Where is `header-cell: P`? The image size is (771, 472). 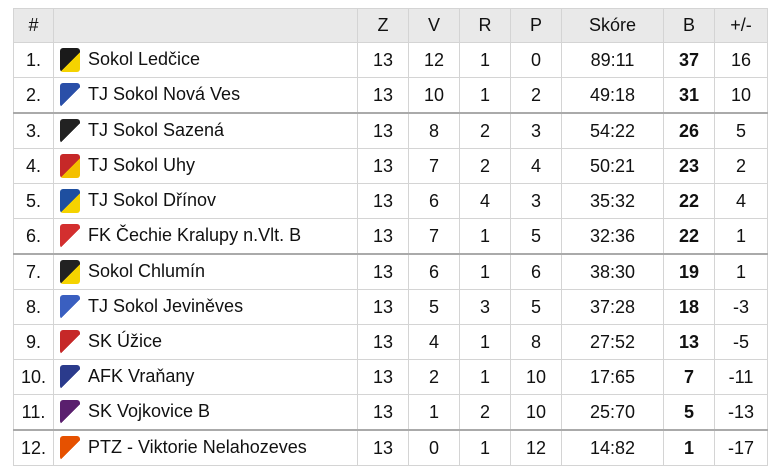
header-cell: P is located at coordinates (536, 25).